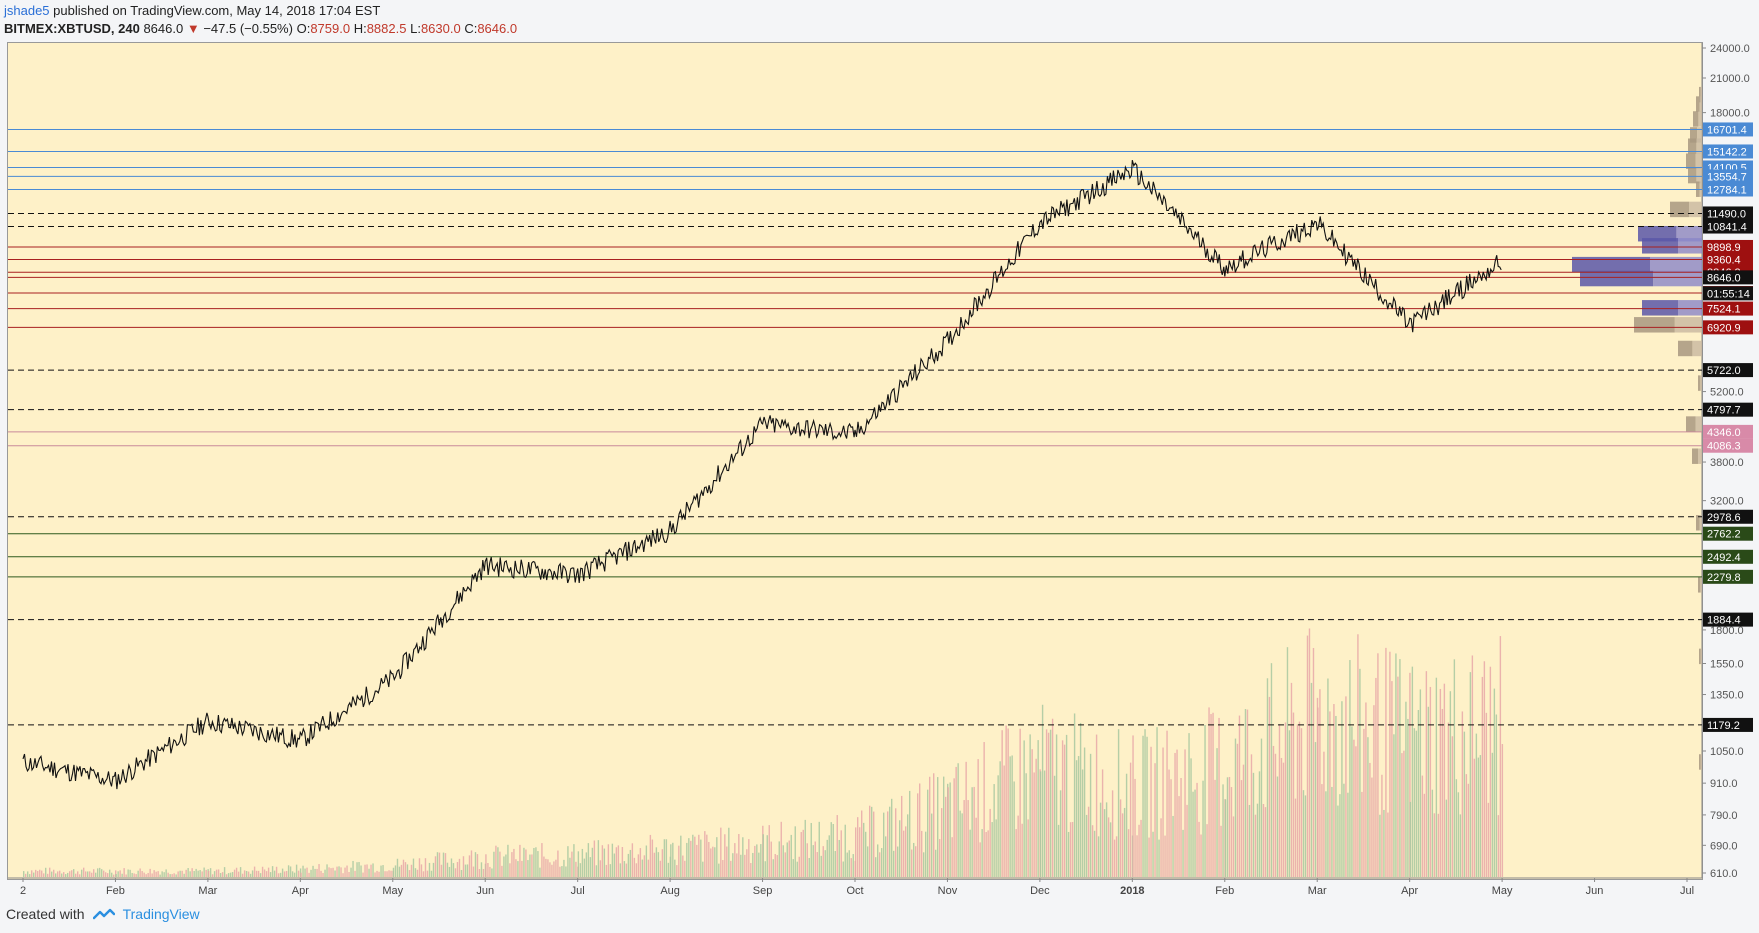 This screenshot has width=1759, height=933. I want to click on author-link: jshade5, so click(27, 10).